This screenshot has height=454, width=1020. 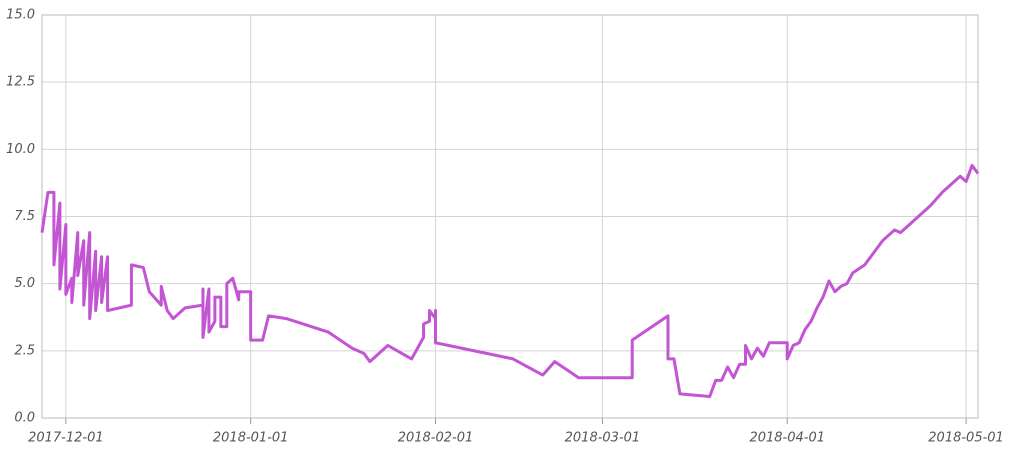 I want to click on x-tick-label: 2018-05-01, so click(x=966, y=438).